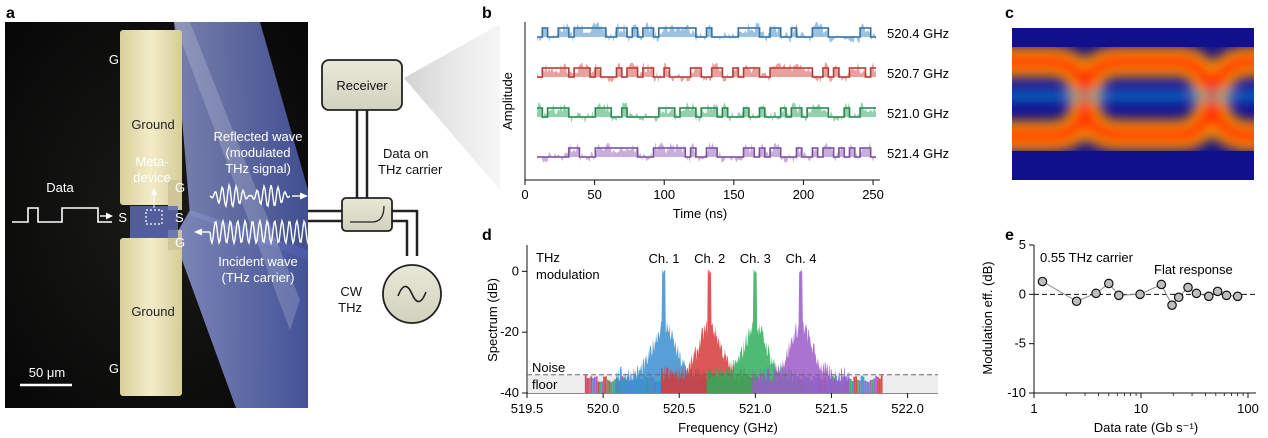 The height and width of the screenshot is (438, 1268). Describe the element at coordinates (1022, 244) in the screenshot. I see `panel-e-ytick-label: 5` at that location.